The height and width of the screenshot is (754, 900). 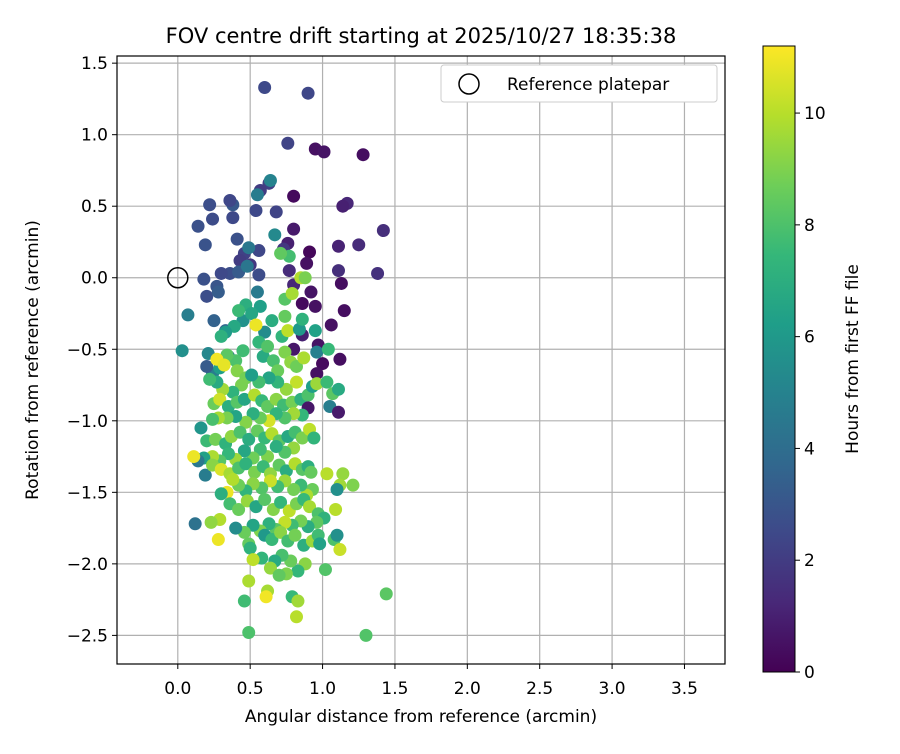 I want to click on x-tick-label: 3.5, so click(x=684, y=689).